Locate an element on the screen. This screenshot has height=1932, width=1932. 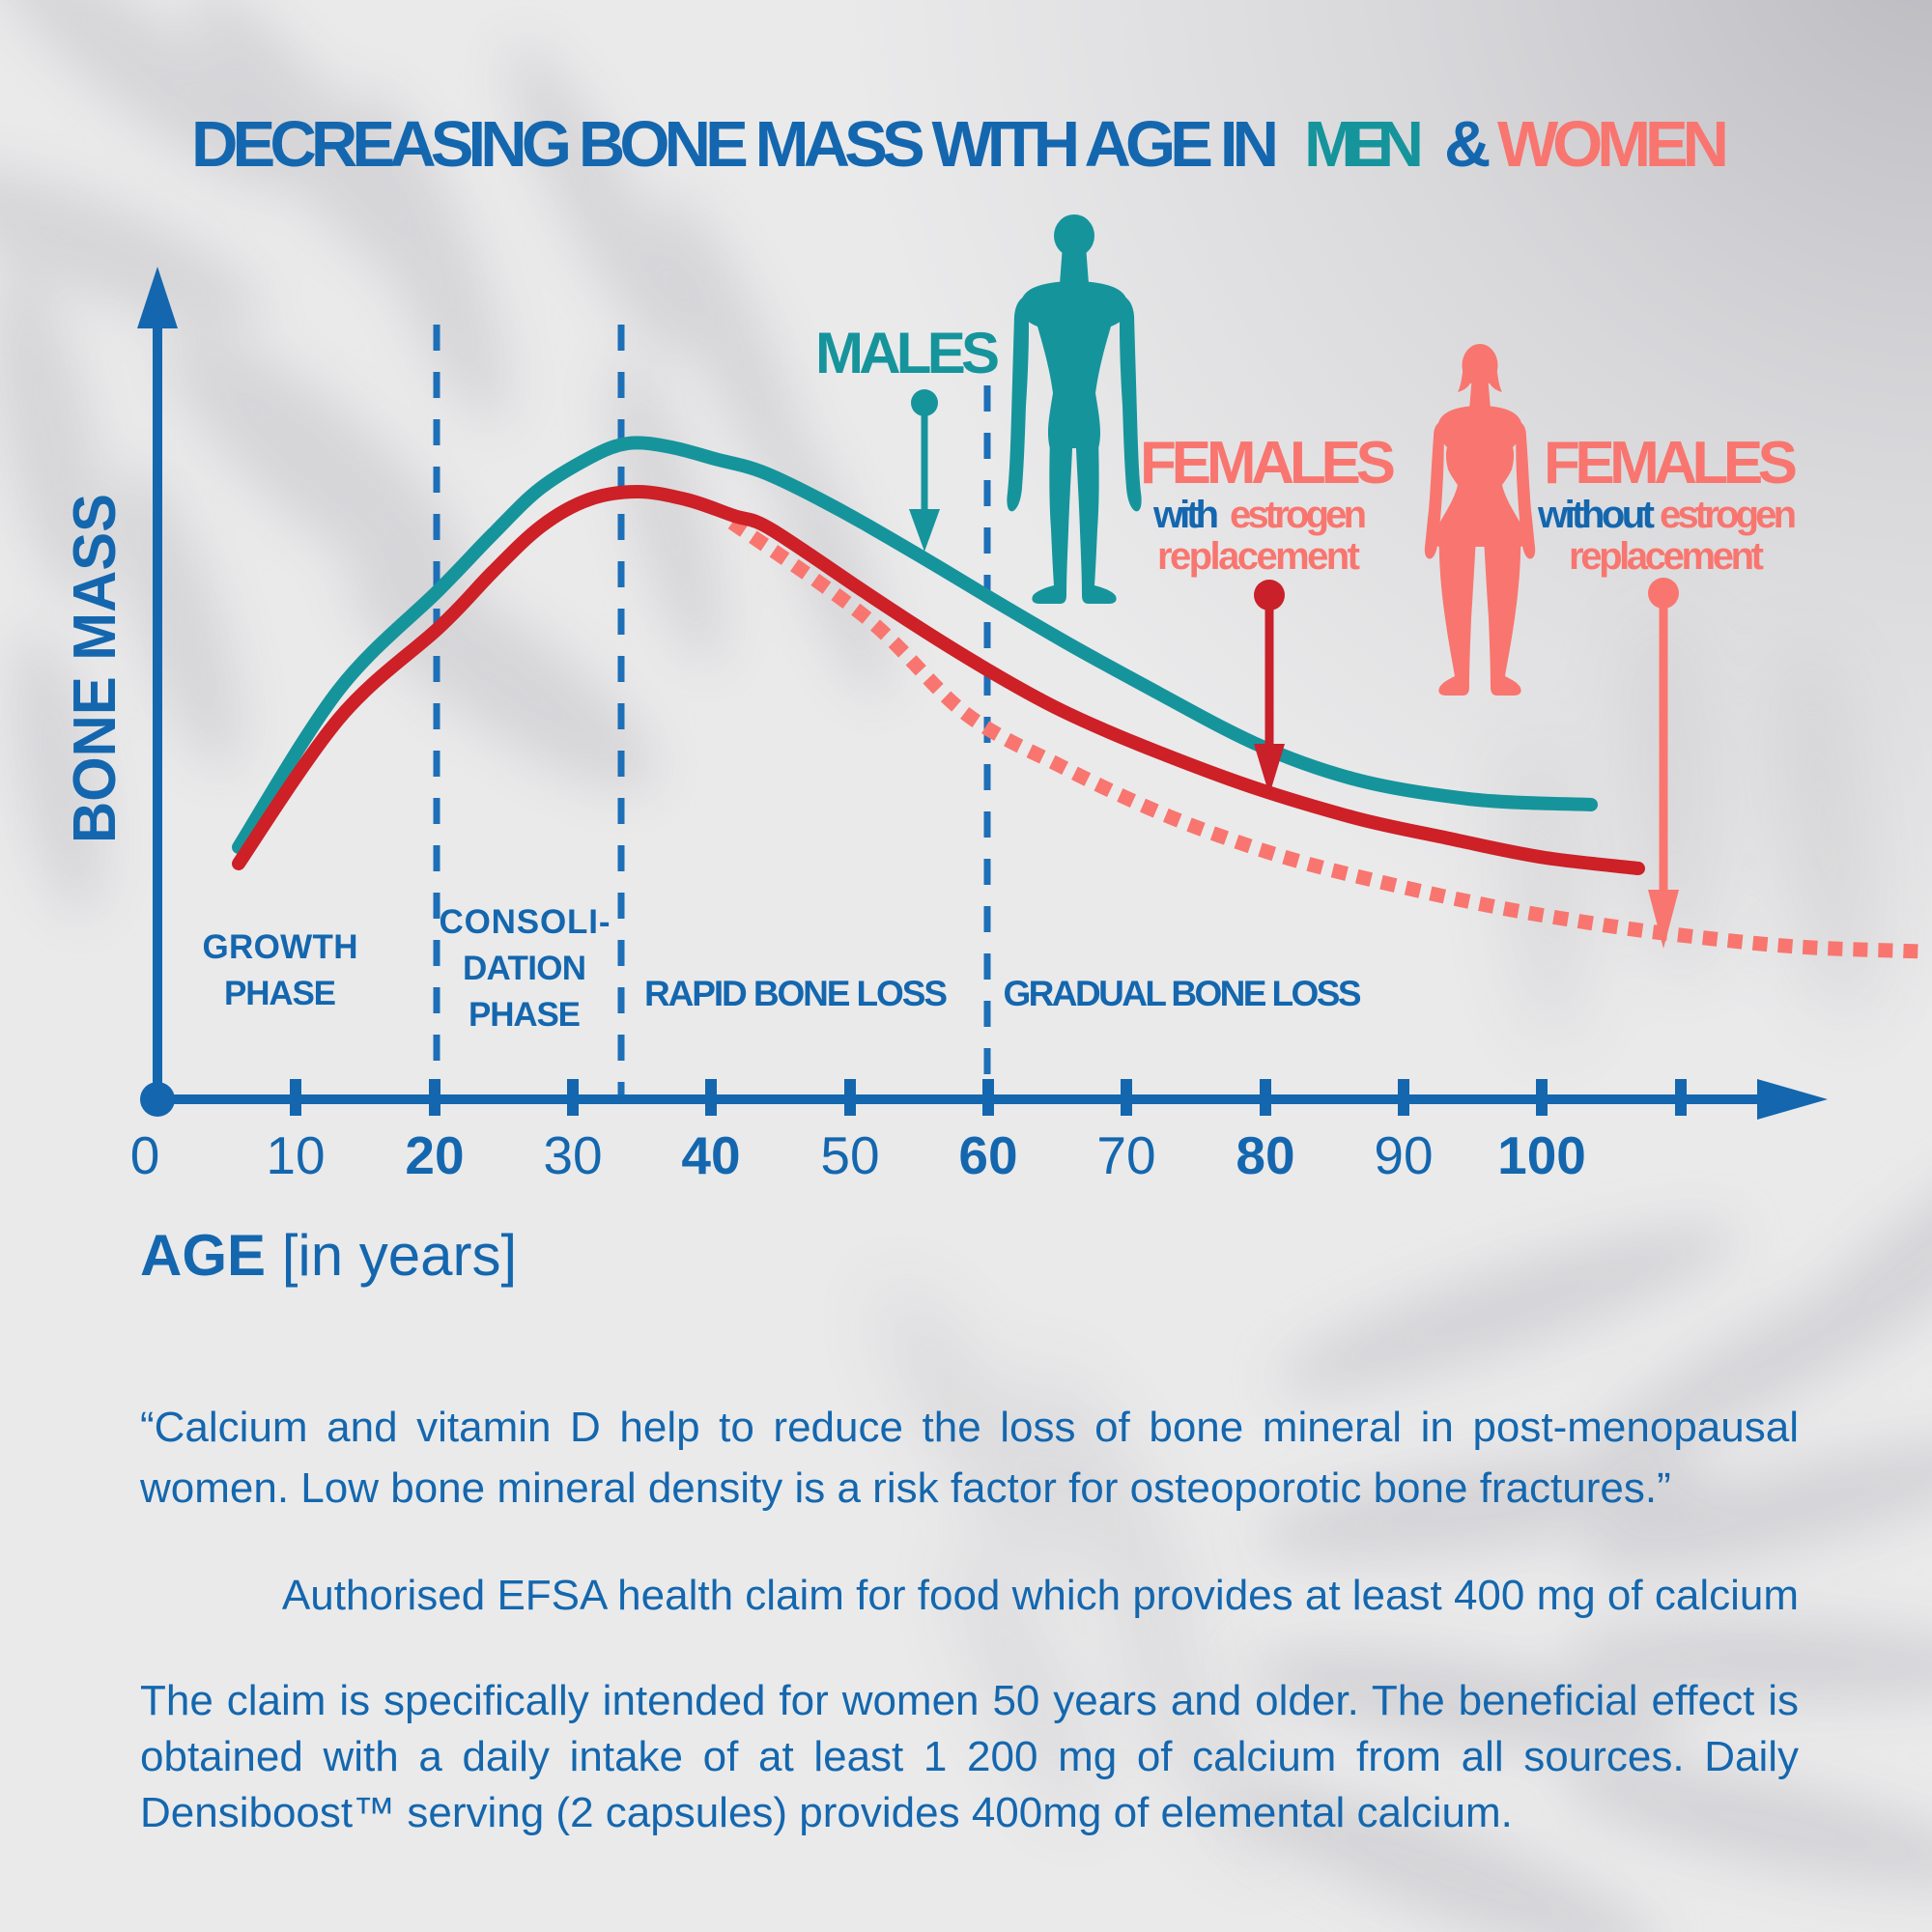
svg-text: 100 is located at coordinates (1541, 1155).